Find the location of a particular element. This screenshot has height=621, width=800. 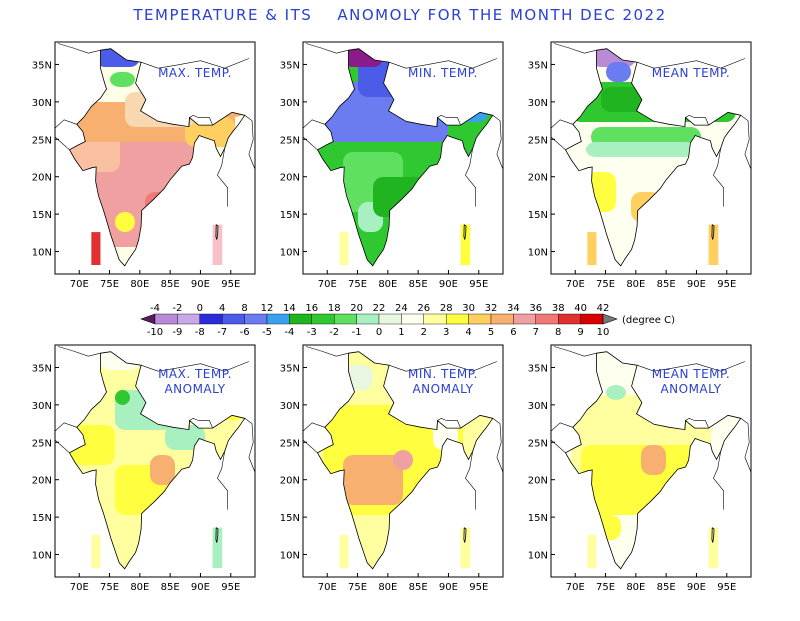

colorbar-abs-label: 42 is located at coordinates (603, 308).